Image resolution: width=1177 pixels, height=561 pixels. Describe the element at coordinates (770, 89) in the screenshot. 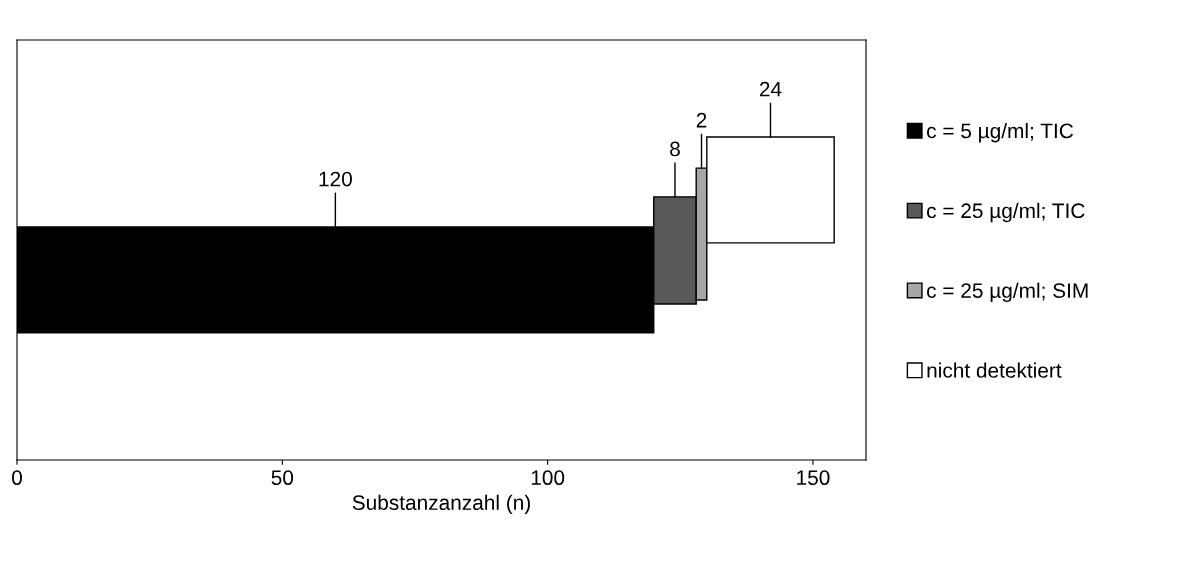

I see `data-label: 24` at that location.